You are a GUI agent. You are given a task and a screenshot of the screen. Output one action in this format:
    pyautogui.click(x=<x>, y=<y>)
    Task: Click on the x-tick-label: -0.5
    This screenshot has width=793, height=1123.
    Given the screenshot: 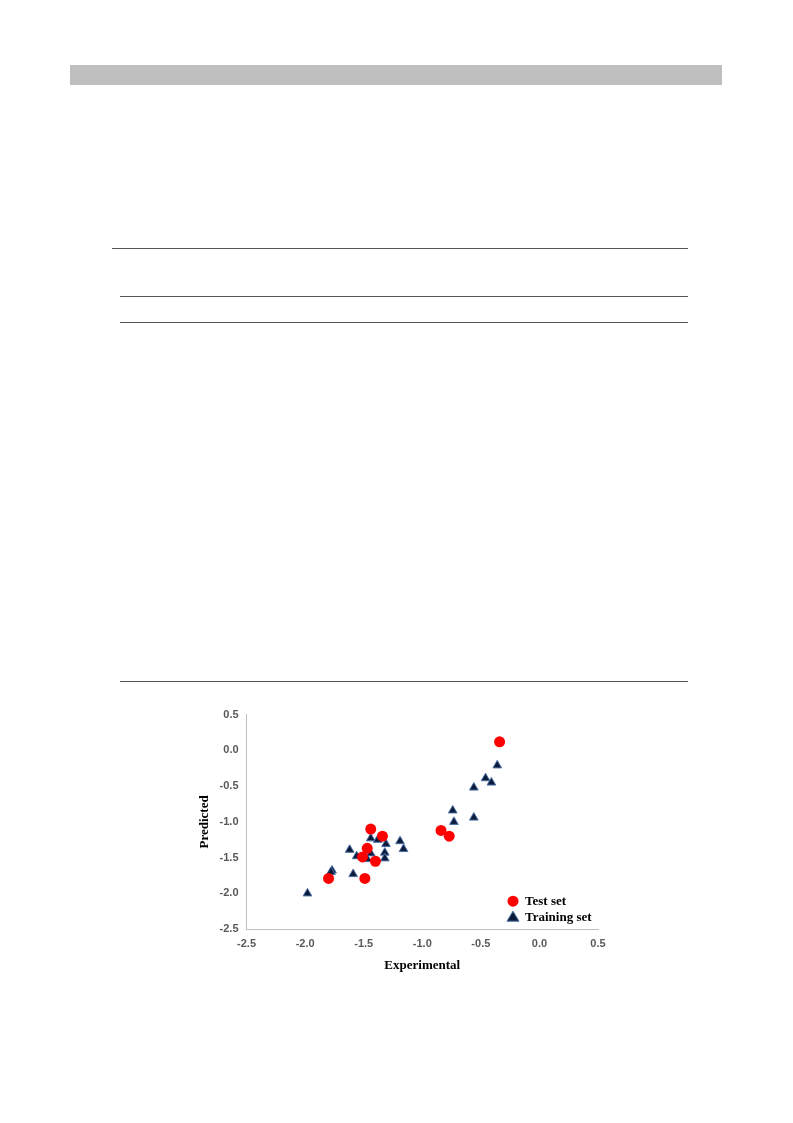 What is the action you would take?
    pyautogui.click(x=481, y=942)
    